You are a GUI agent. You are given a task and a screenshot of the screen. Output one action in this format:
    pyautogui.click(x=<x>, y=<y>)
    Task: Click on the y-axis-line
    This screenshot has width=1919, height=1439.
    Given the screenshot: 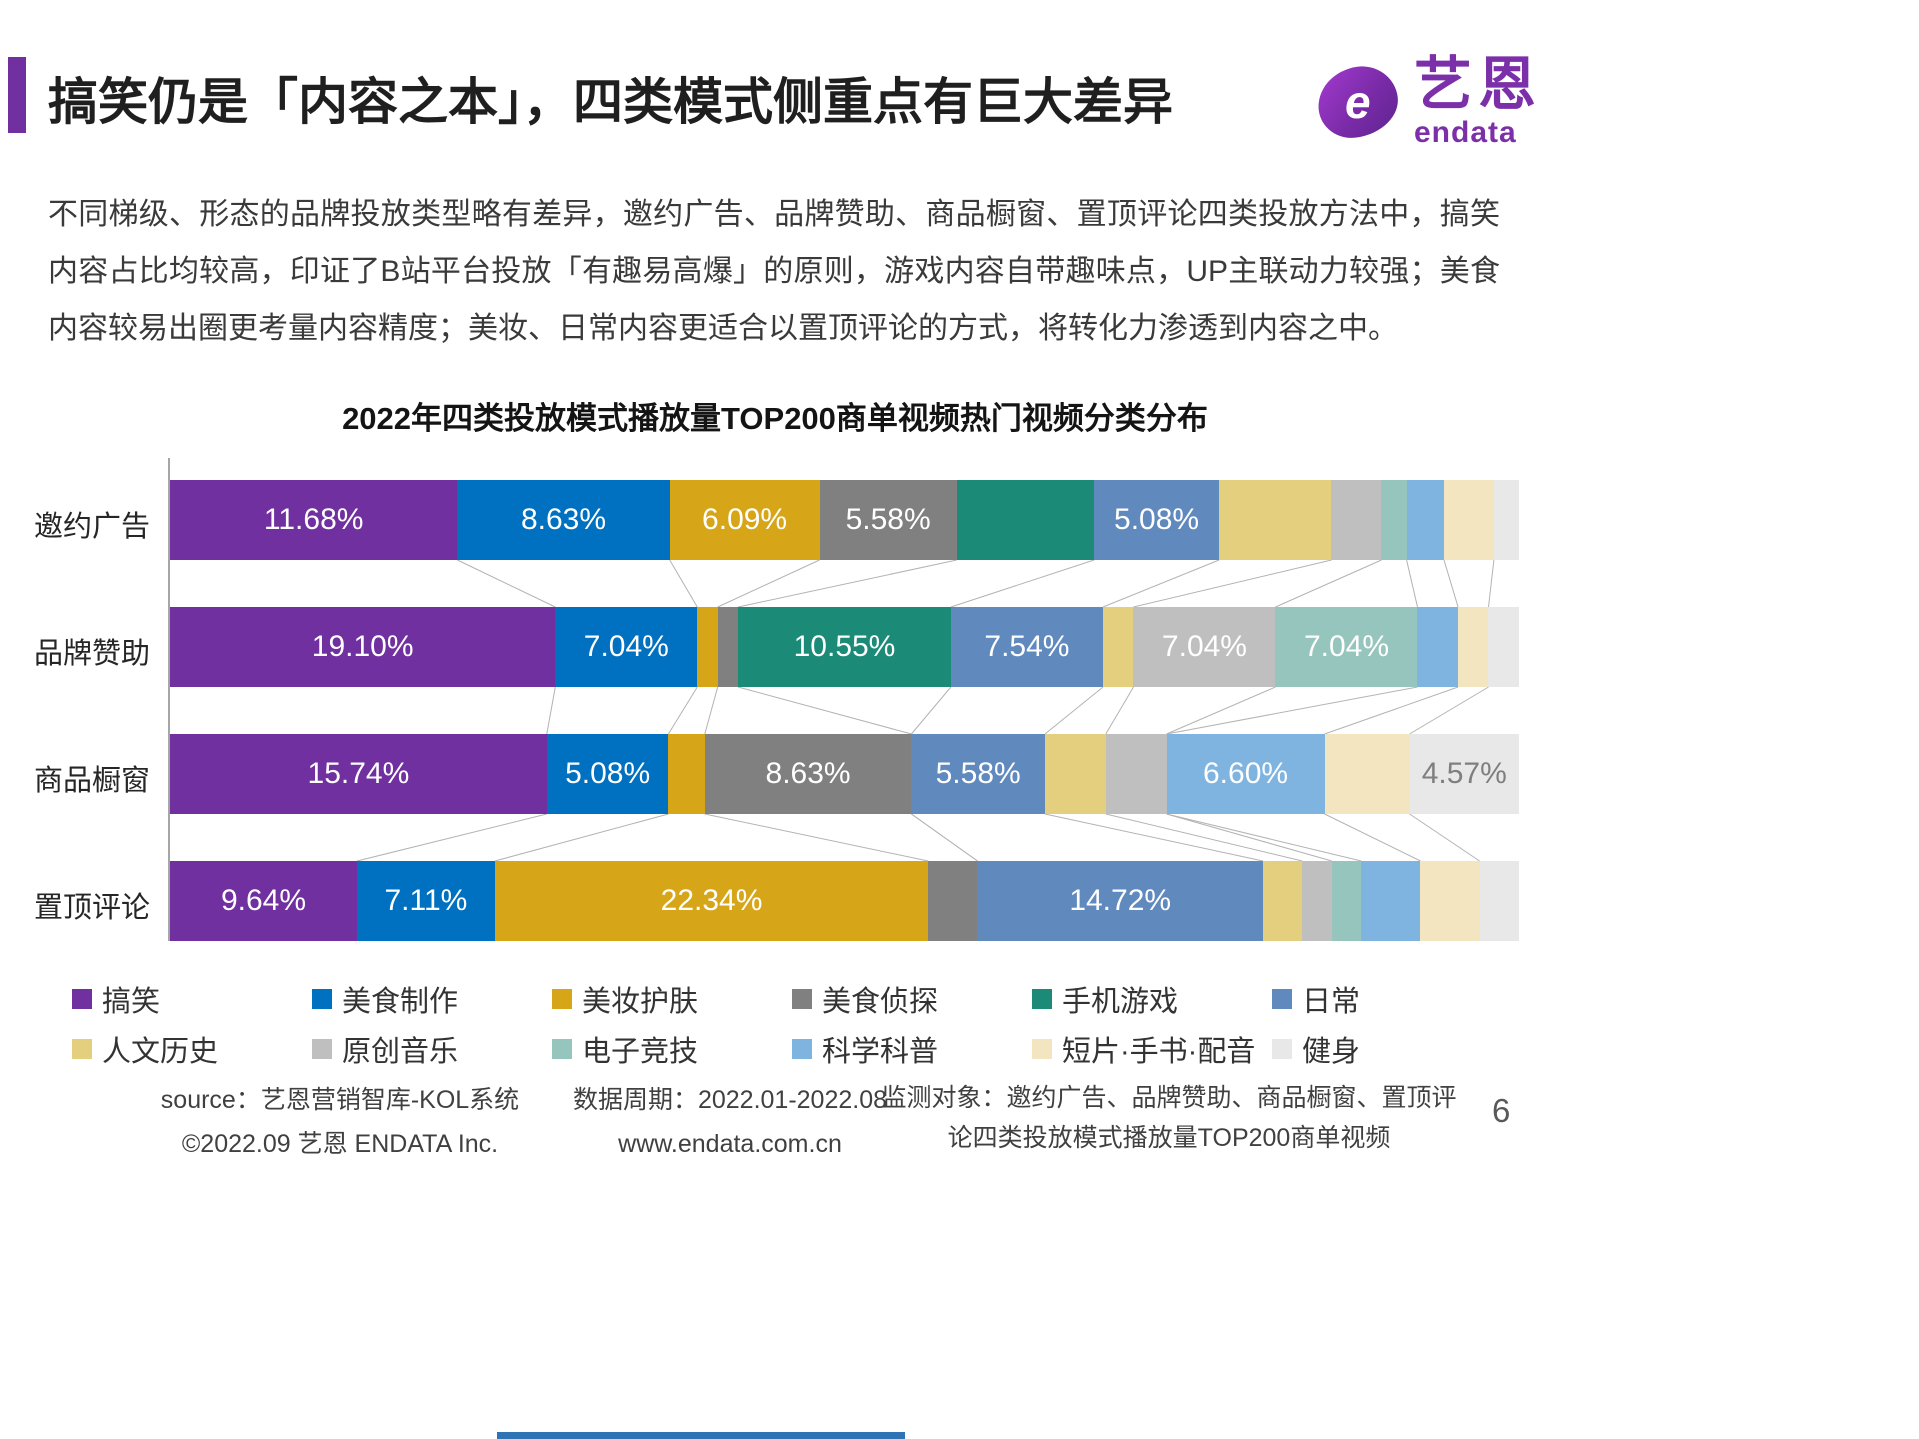 What is the action you would take?
    pyautogui.click(x=169, y=699)
    